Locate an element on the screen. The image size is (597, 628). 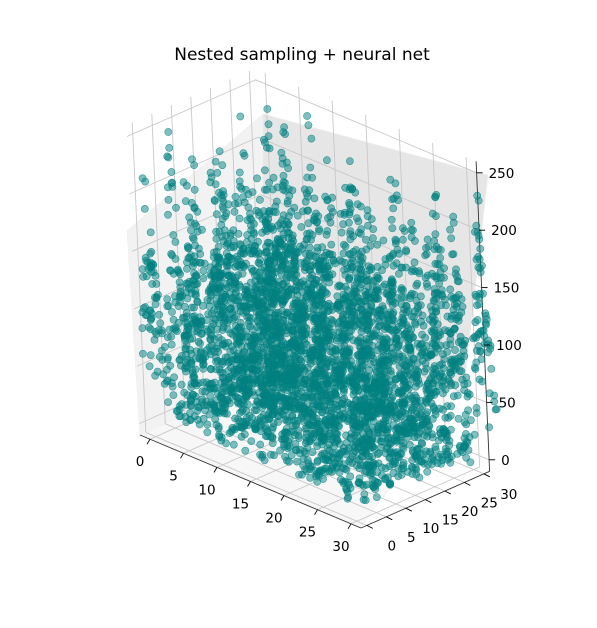
z-tick-label: 200 is located at coordinates (504, 231).